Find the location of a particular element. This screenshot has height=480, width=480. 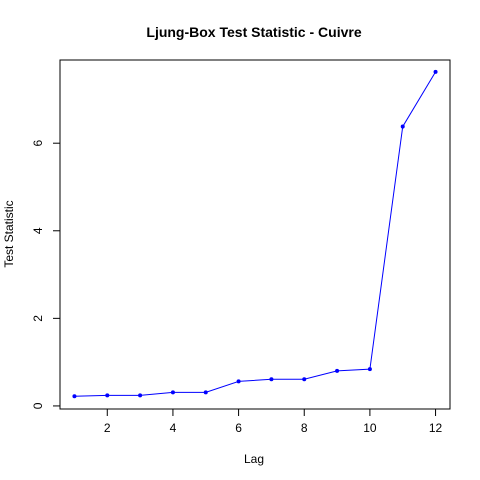

x-tick-label: 10 is located at coordinates (370, 428).